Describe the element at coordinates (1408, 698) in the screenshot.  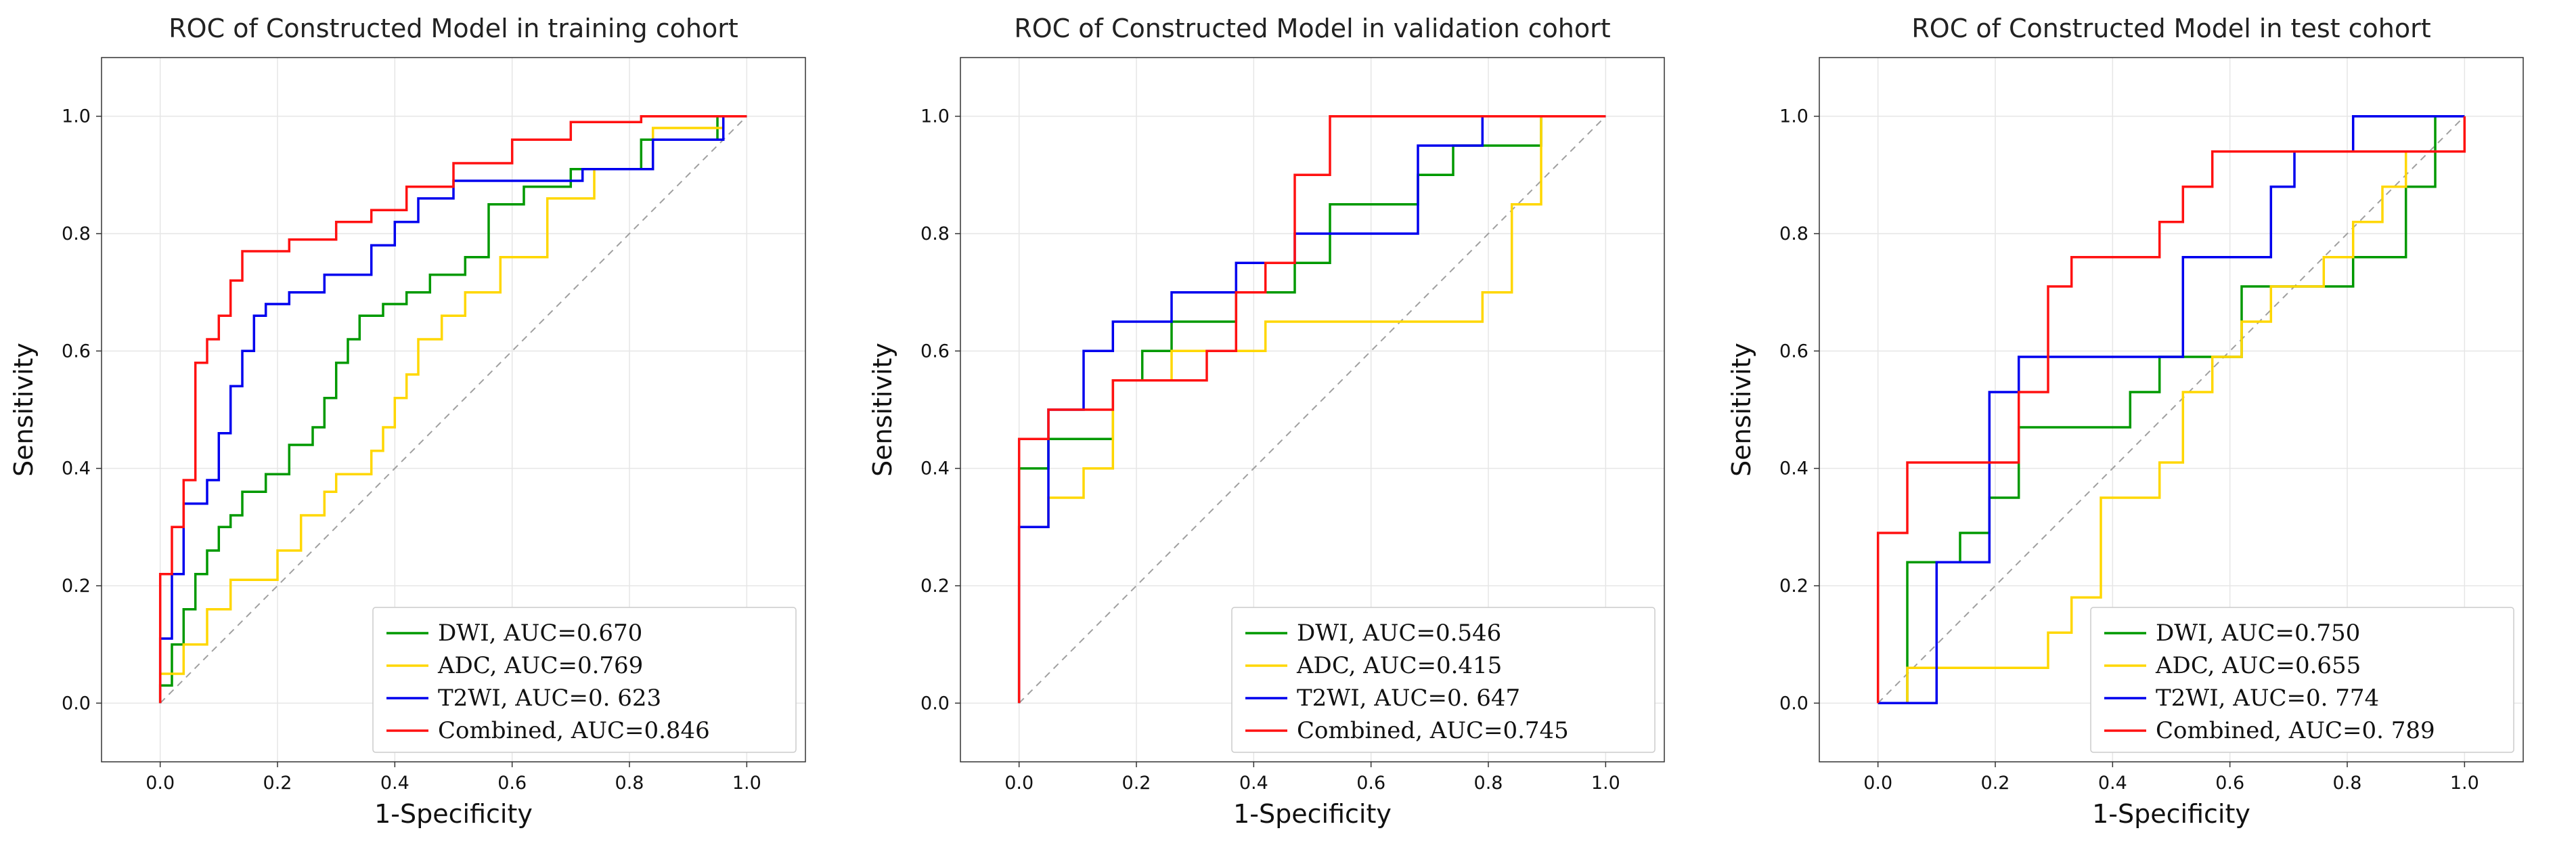
I see `legend-label-t2wi: T2WI, AUC=0. 647` at that location.